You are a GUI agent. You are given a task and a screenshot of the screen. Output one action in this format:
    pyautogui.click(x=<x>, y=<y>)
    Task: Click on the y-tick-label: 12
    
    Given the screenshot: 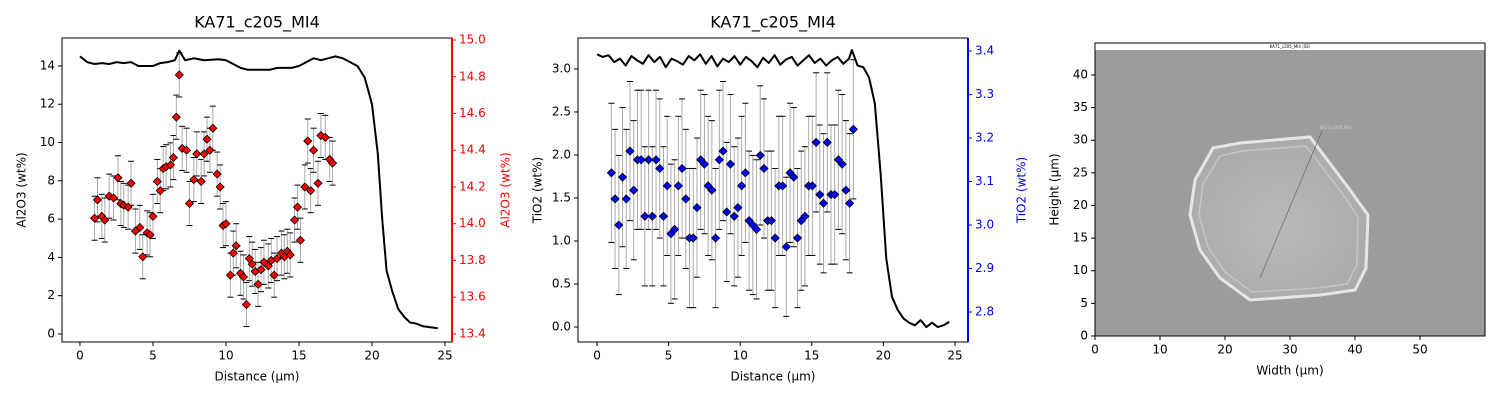 What is the action you would take?
    pyautogui.click(x=47, y=104)
    